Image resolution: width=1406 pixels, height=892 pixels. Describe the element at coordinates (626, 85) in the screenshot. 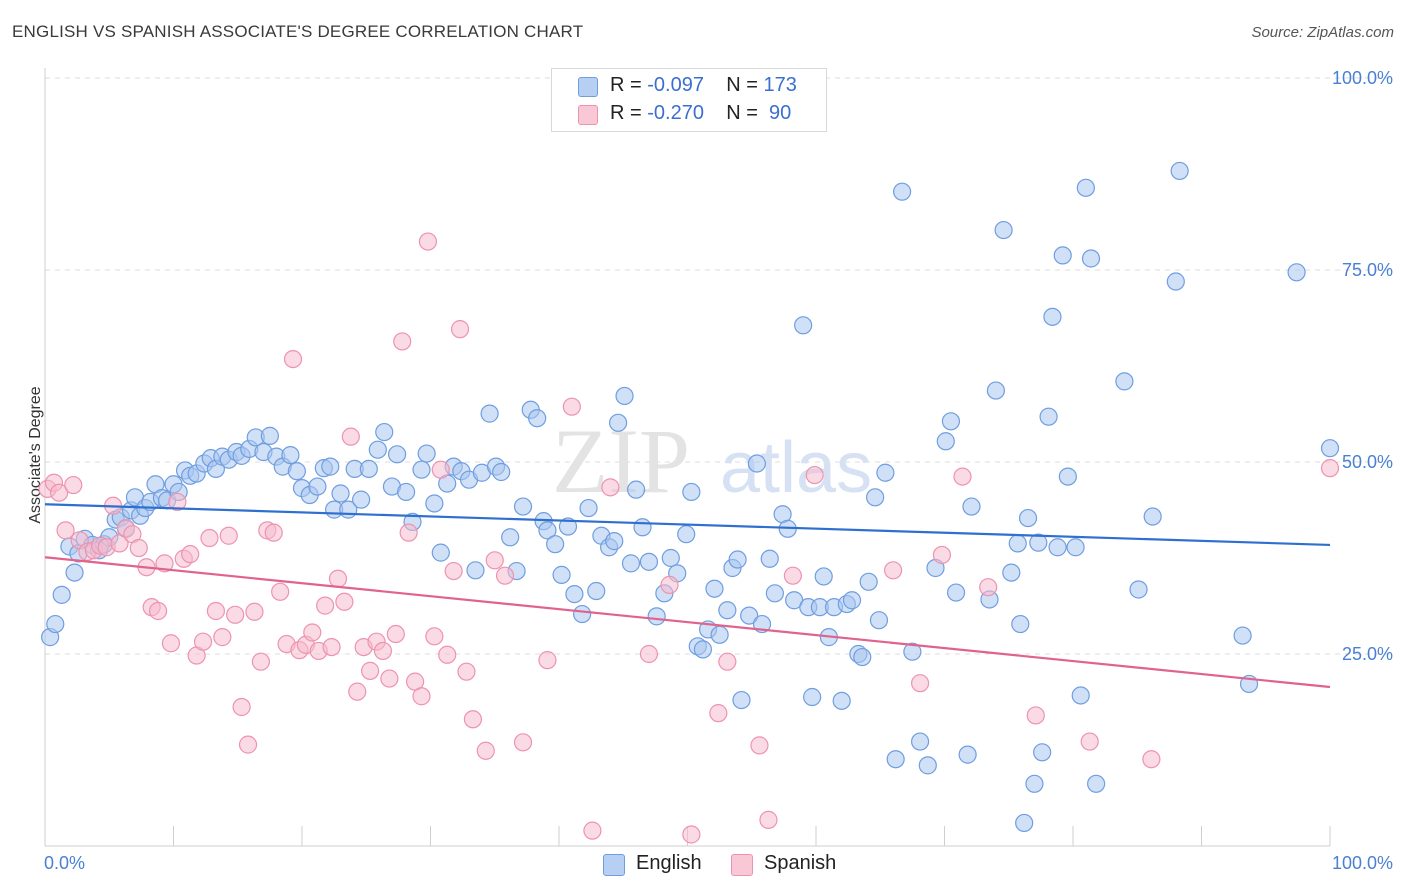

I see `english-r-label: R =` at that location.